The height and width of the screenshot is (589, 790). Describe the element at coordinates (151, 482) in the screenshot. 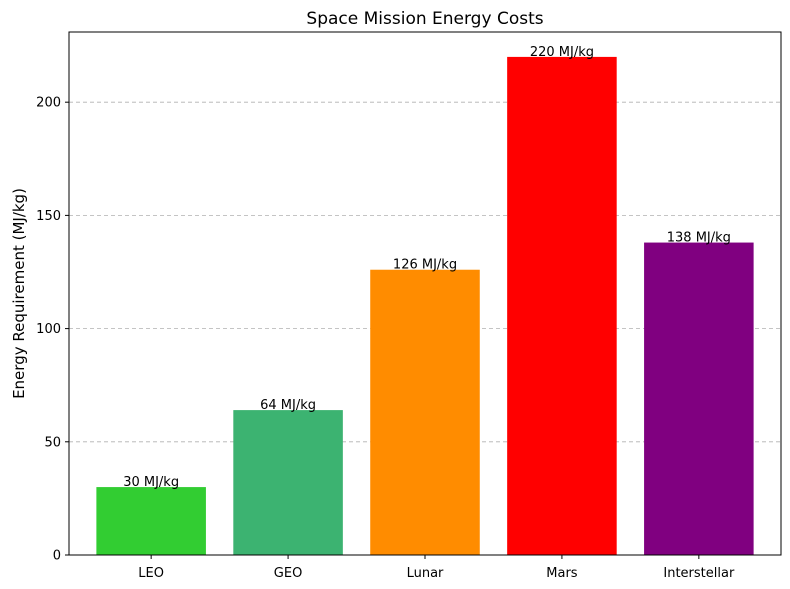

I see `data-label: 30 MJ/kg` at that location.